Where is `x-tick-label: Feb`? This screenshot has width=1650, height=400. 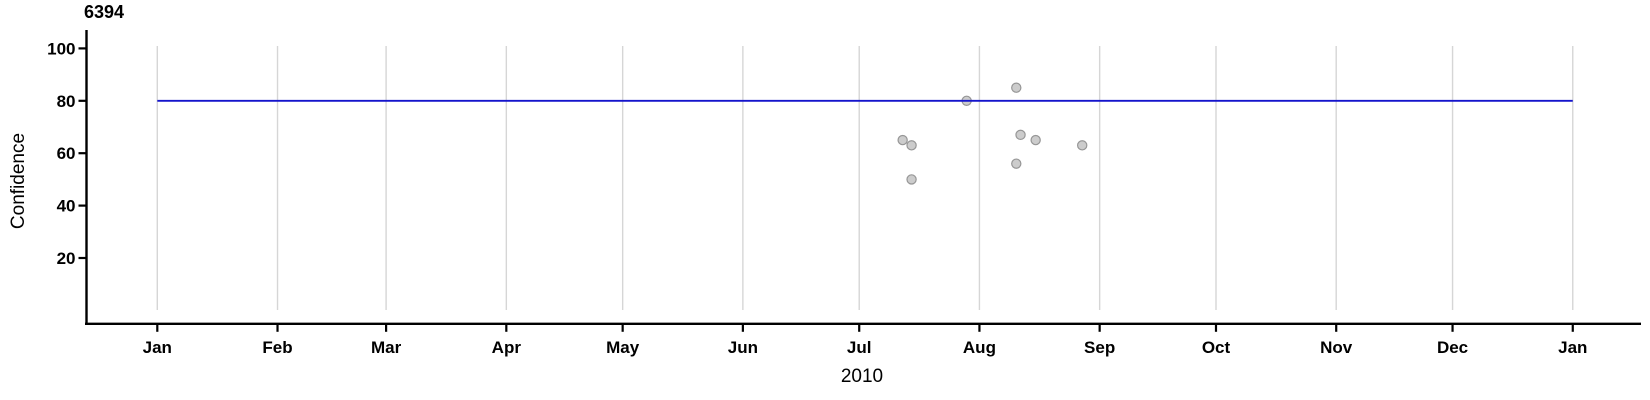
x-tick-label: Feb is located at coordinates (277, 347).